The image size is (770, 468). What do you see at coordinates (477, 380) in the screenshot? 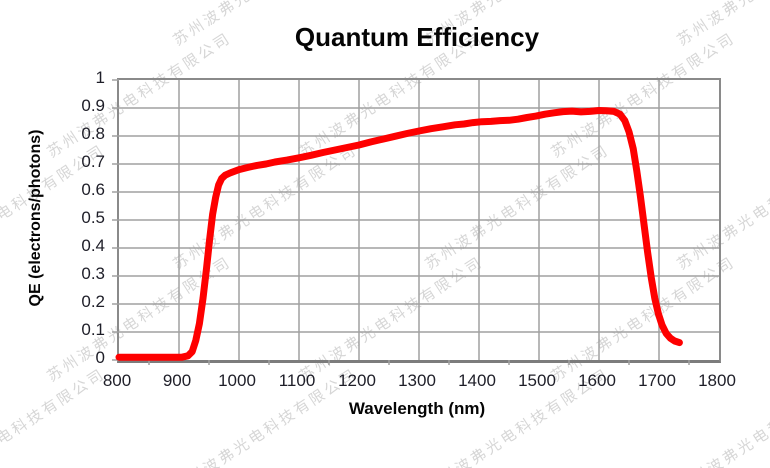
I see `x-tick-label: 1400` at bounding box center [477, 380].